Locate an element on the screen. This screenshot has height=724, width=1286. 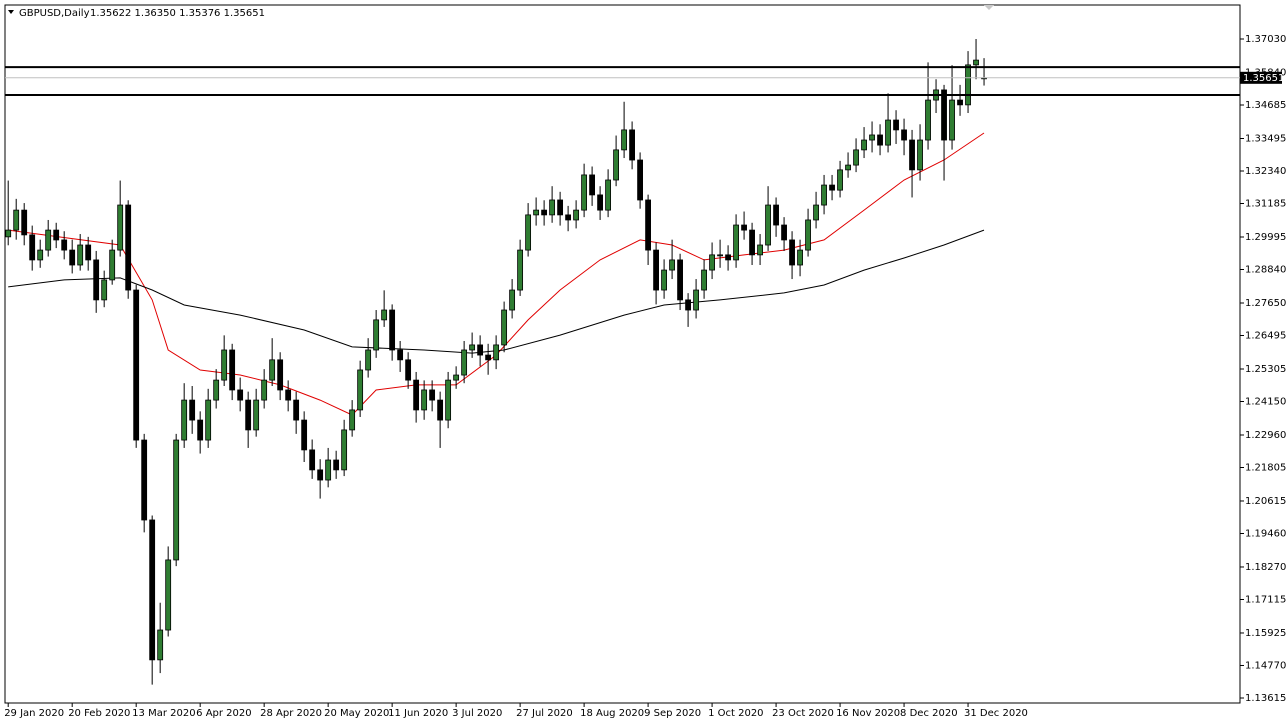
y-tick-label: 1.14770 is located at coordinates (1265, 665).